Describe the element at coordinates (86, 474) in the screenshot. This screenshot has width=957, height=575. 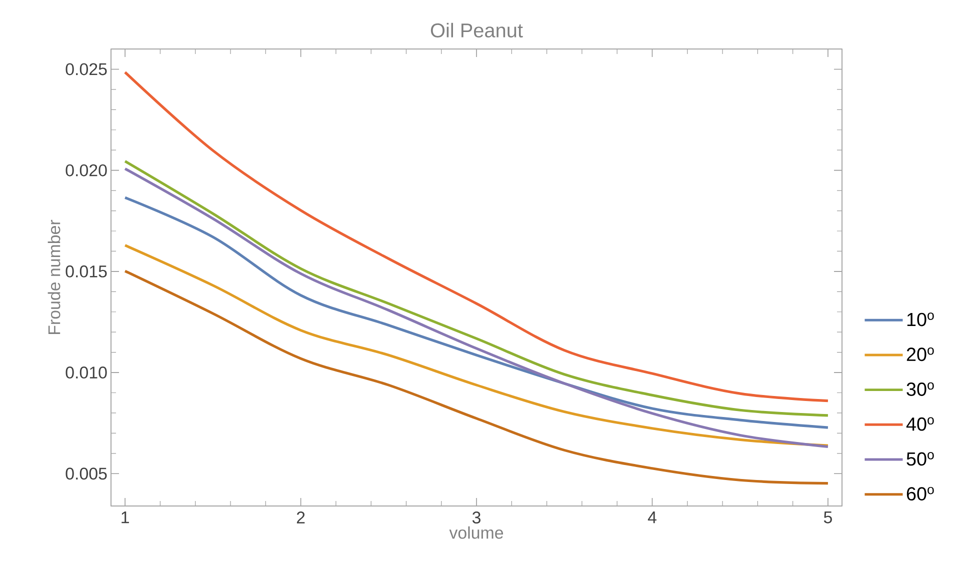
I see `y-tick-label: 0.005` at that location.